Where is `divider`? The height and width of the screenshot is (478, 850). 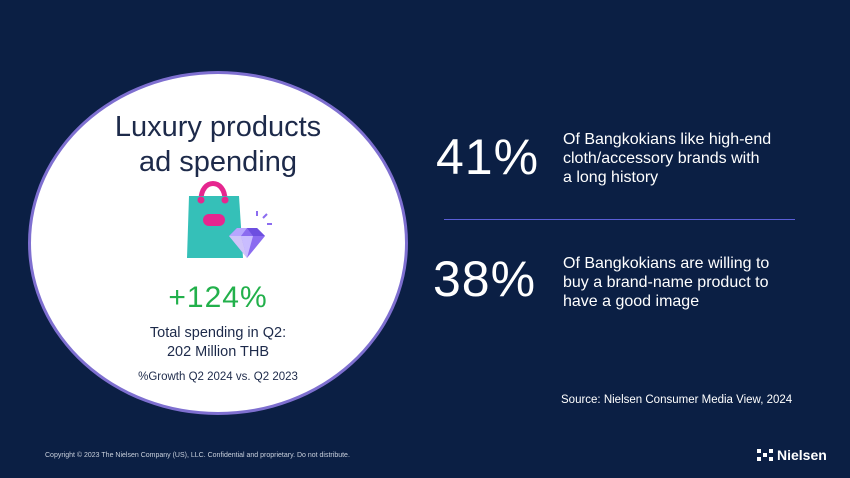
divider is located at coordinates (619, 219).